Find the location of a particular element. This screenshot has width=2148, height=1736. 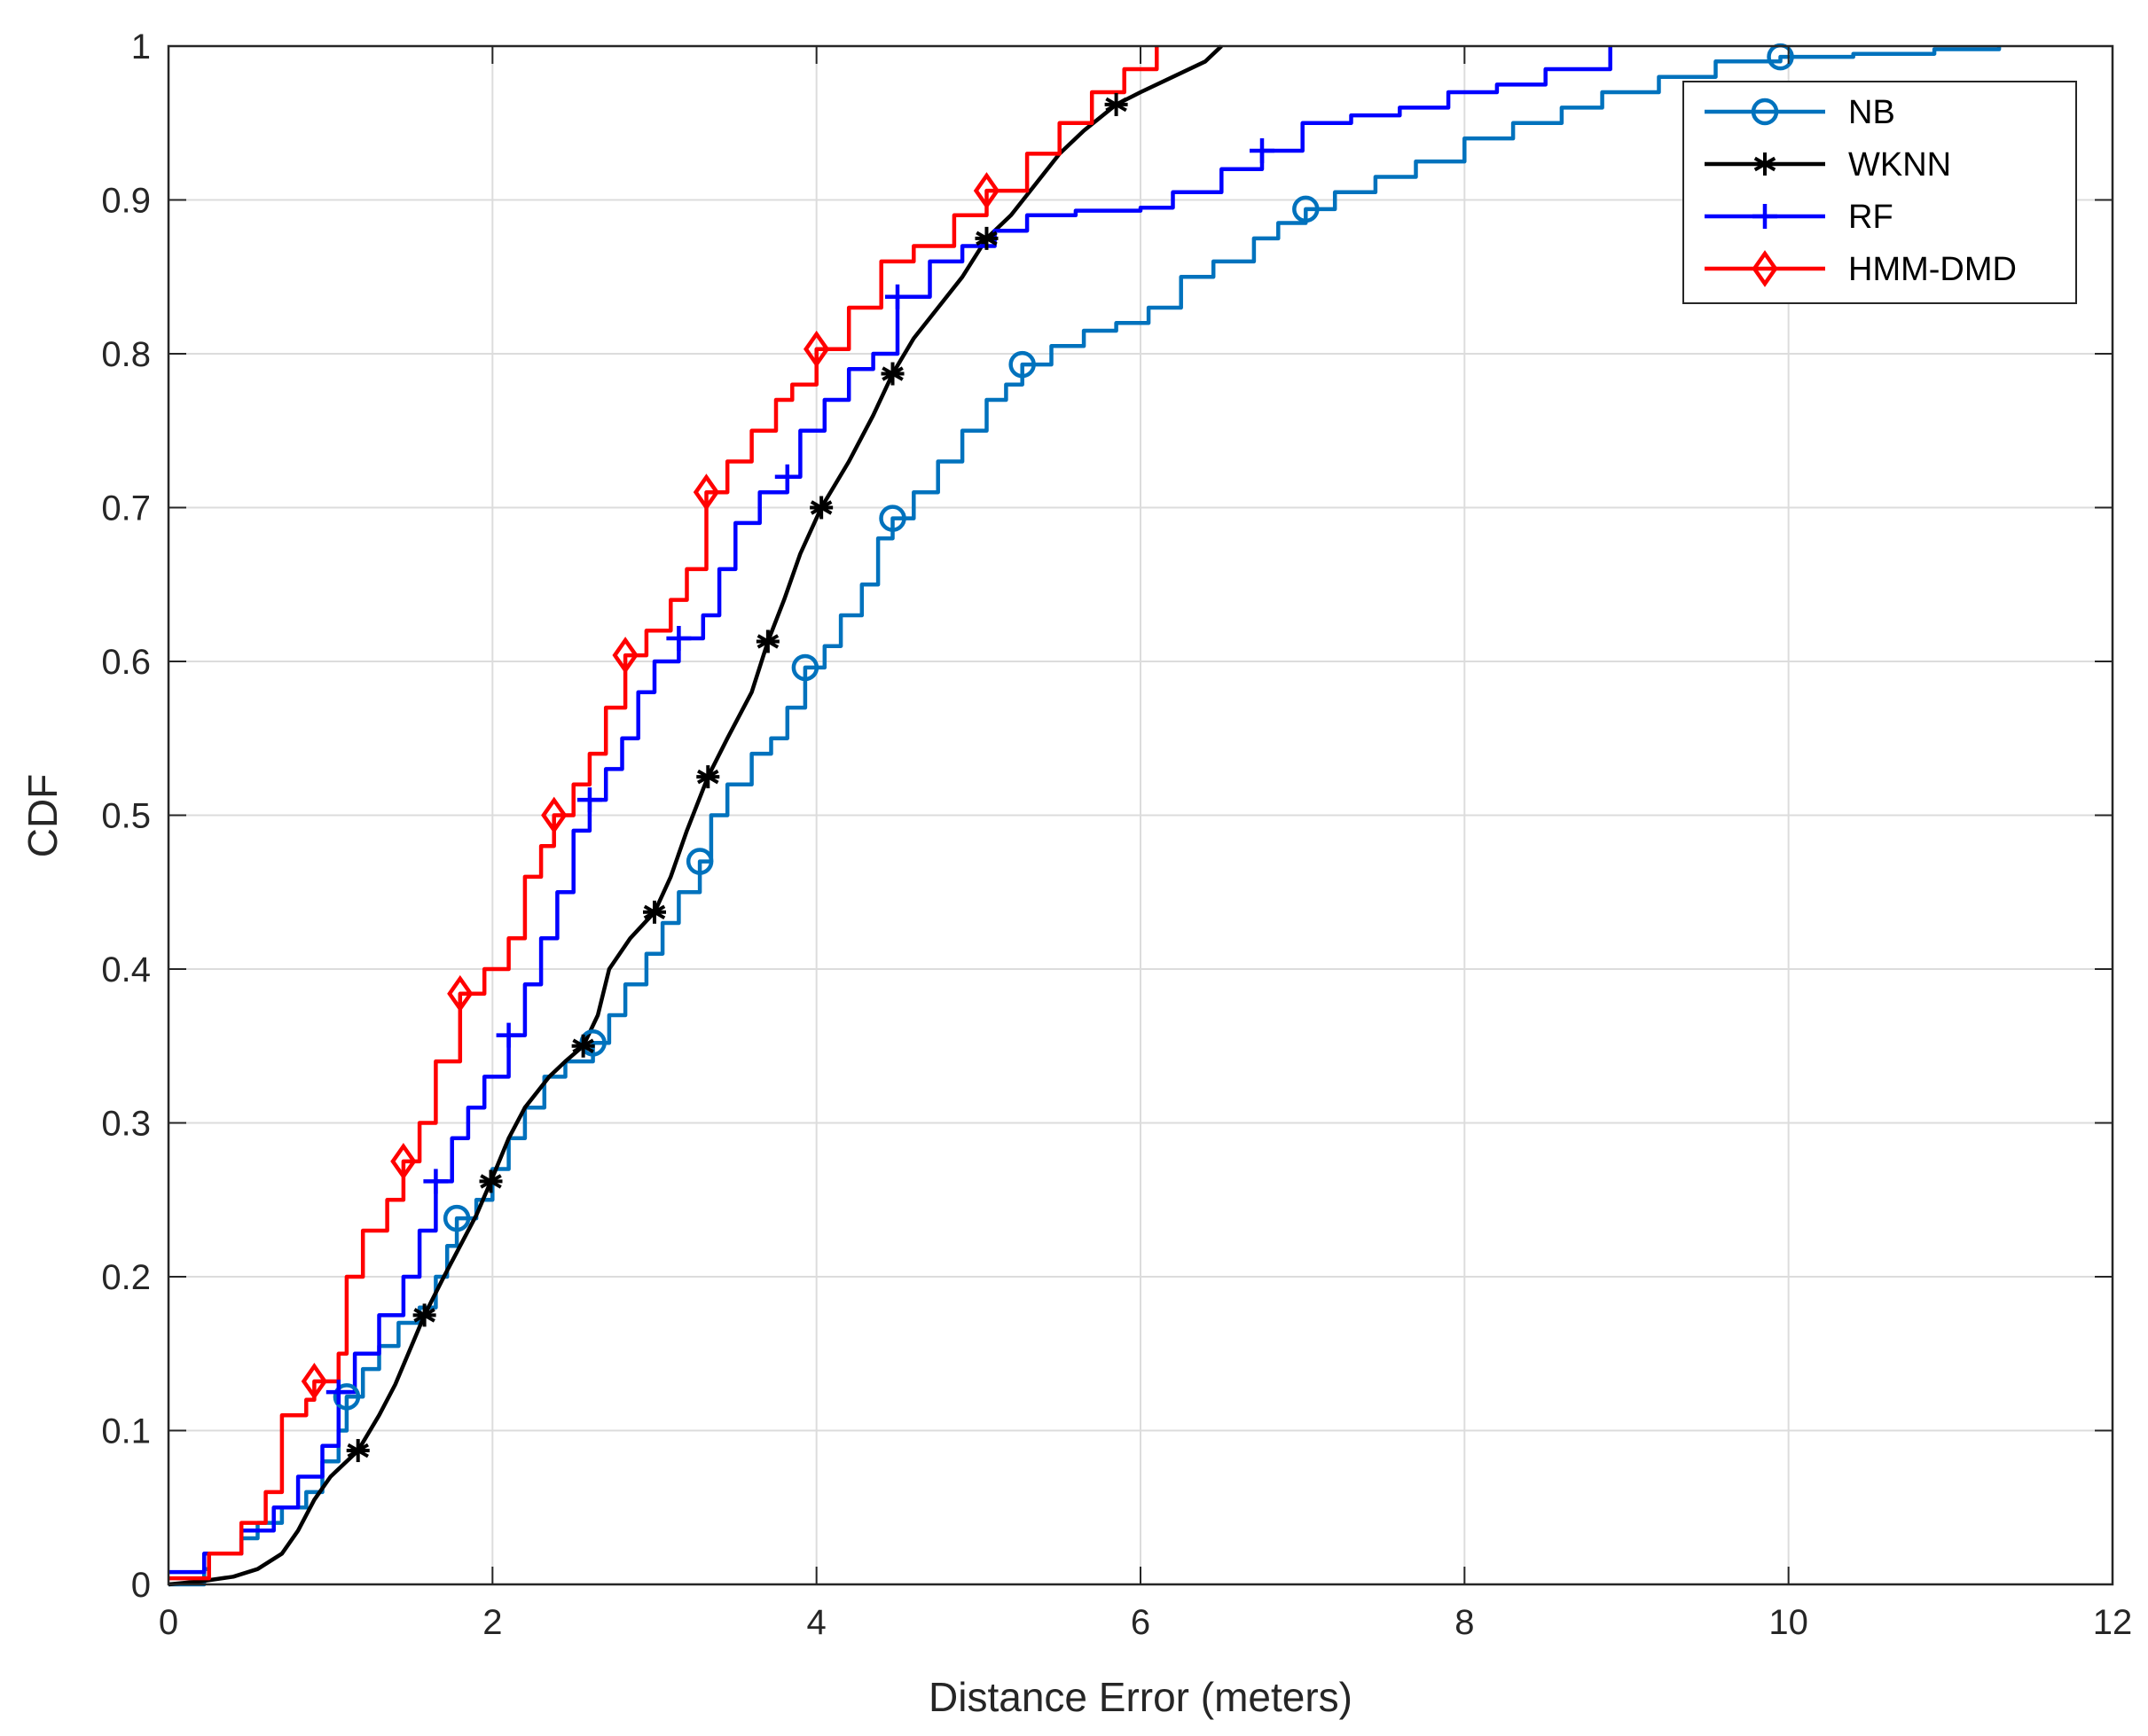

x-tick-labels: 0 2 4 6 8 10 12 is located at coordinates (1145, 1622).